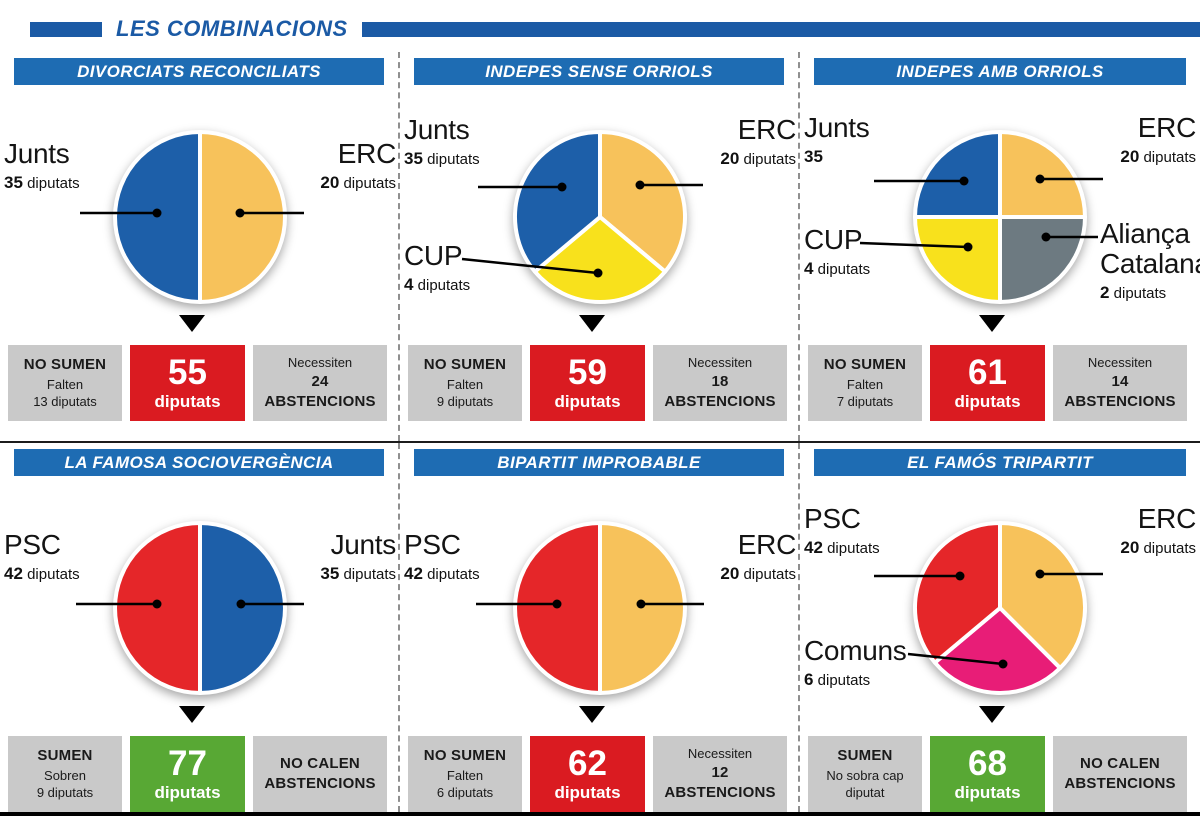 This screenshot has height=823, width=1200. Describe the element at coordinates (987, 372) in the screenshot. I see `total-number: 61` at that location.